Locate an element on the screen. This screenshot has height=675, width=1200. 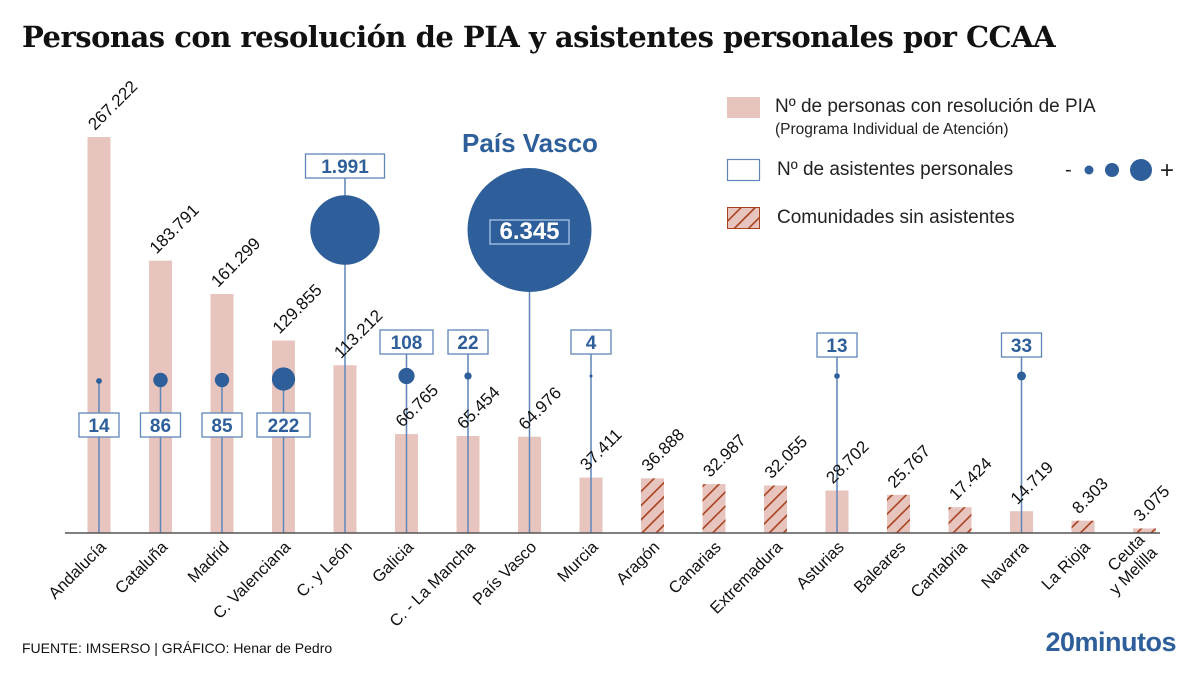
bar-value-label: 36.888 is located at coordinates (663, 450).